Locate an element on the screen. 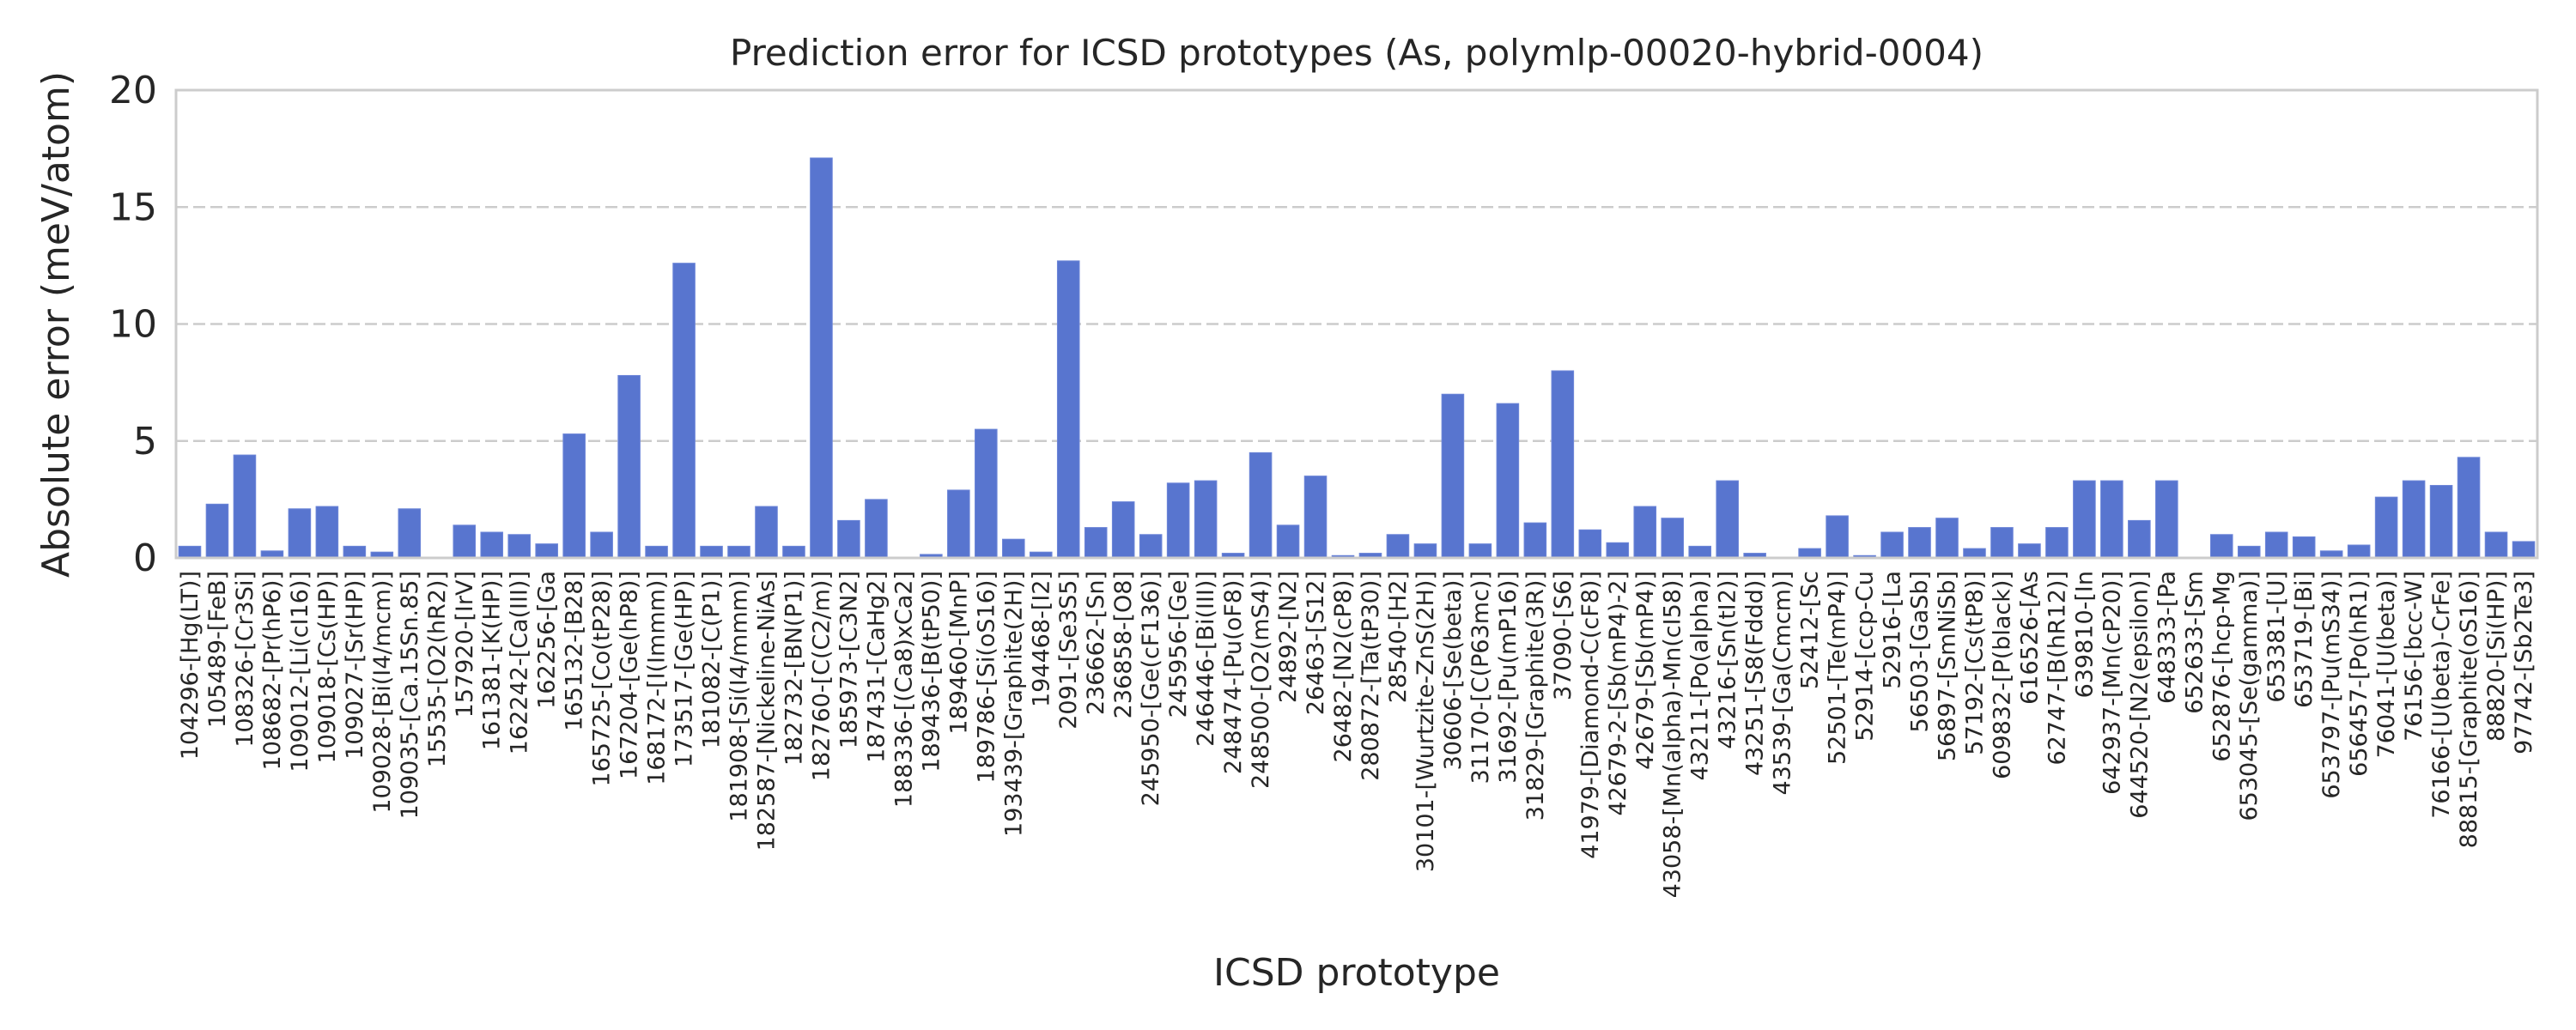  x-tick-label: 162256-[Ga is located at coordinates (547, 640).